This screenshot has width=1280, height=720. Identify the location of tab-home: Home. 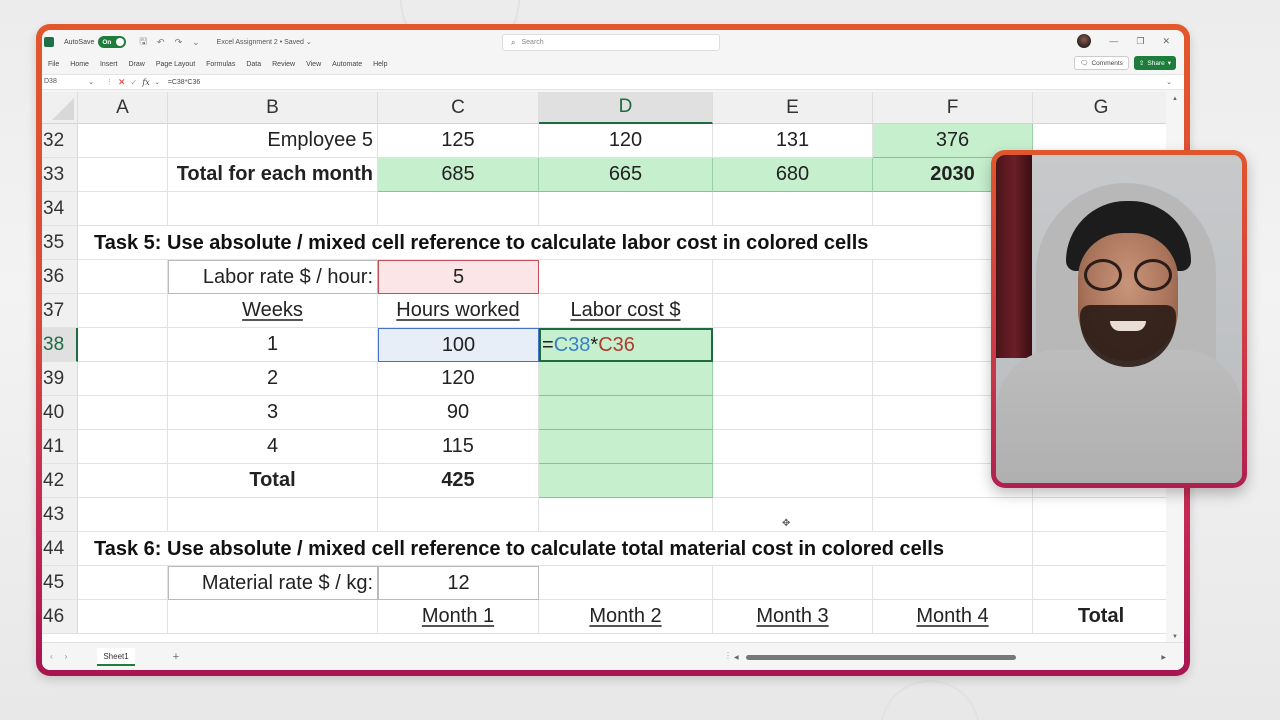
(79, 64).